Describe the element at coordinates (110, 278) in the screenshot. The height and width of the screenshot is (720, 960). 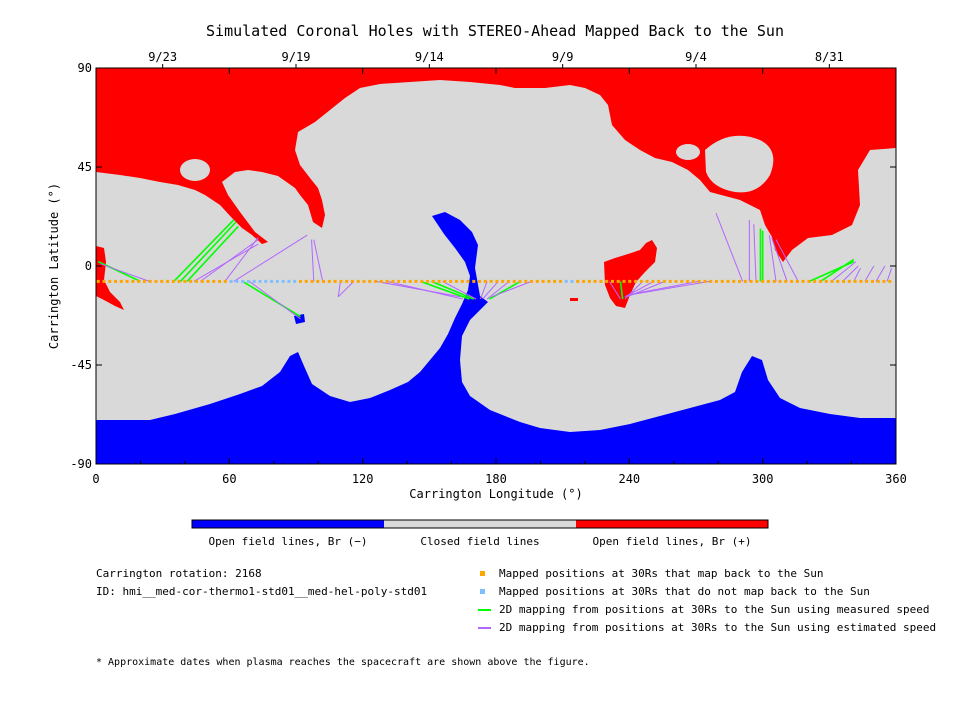
I see `positive-polarity-west-hole` at that location.